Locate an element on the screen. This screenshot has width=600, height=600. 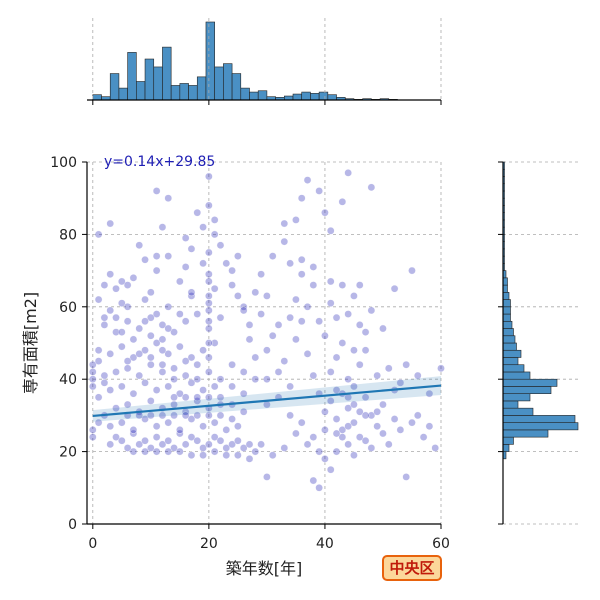
y-tick-label: 20 is located at coordinates (68, 453).